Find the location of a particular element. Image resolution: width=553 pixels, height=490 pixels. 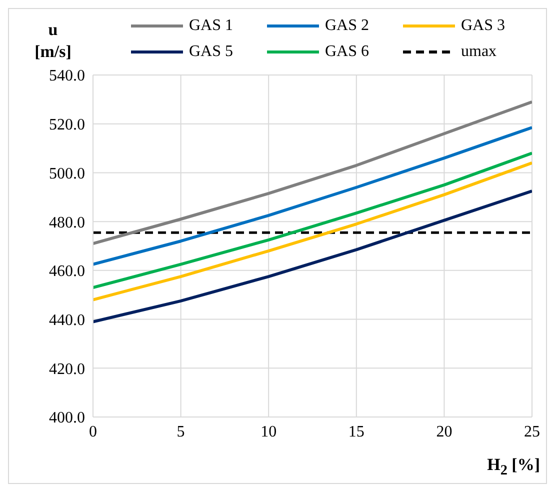

x-tick-label: 10 is located at coordinates (268, 431).